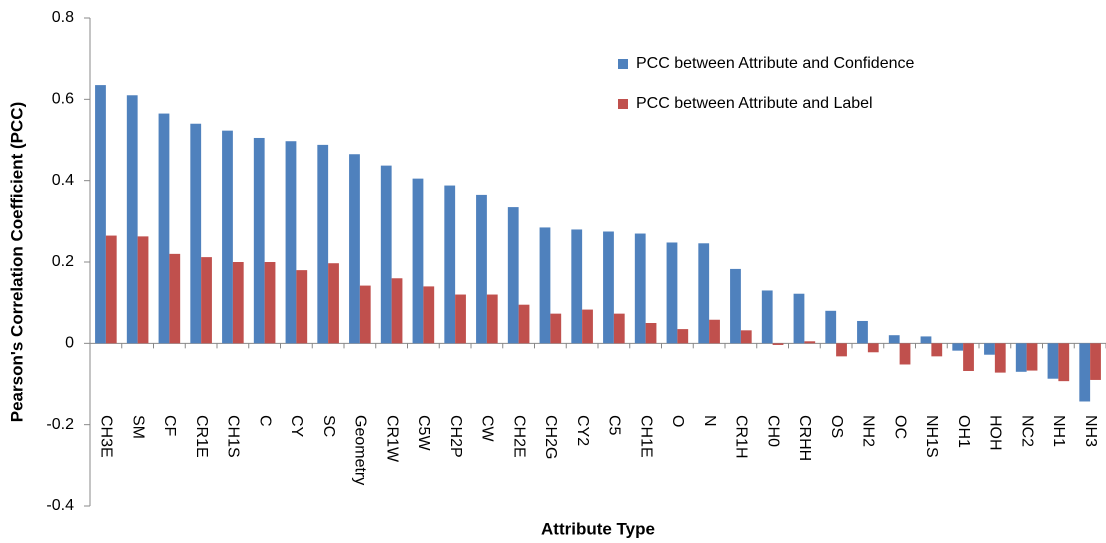 Image resolution: width=1106 pixels, height=543 pixels. I want to click on x-tick-label: SC, so click(328, 426).